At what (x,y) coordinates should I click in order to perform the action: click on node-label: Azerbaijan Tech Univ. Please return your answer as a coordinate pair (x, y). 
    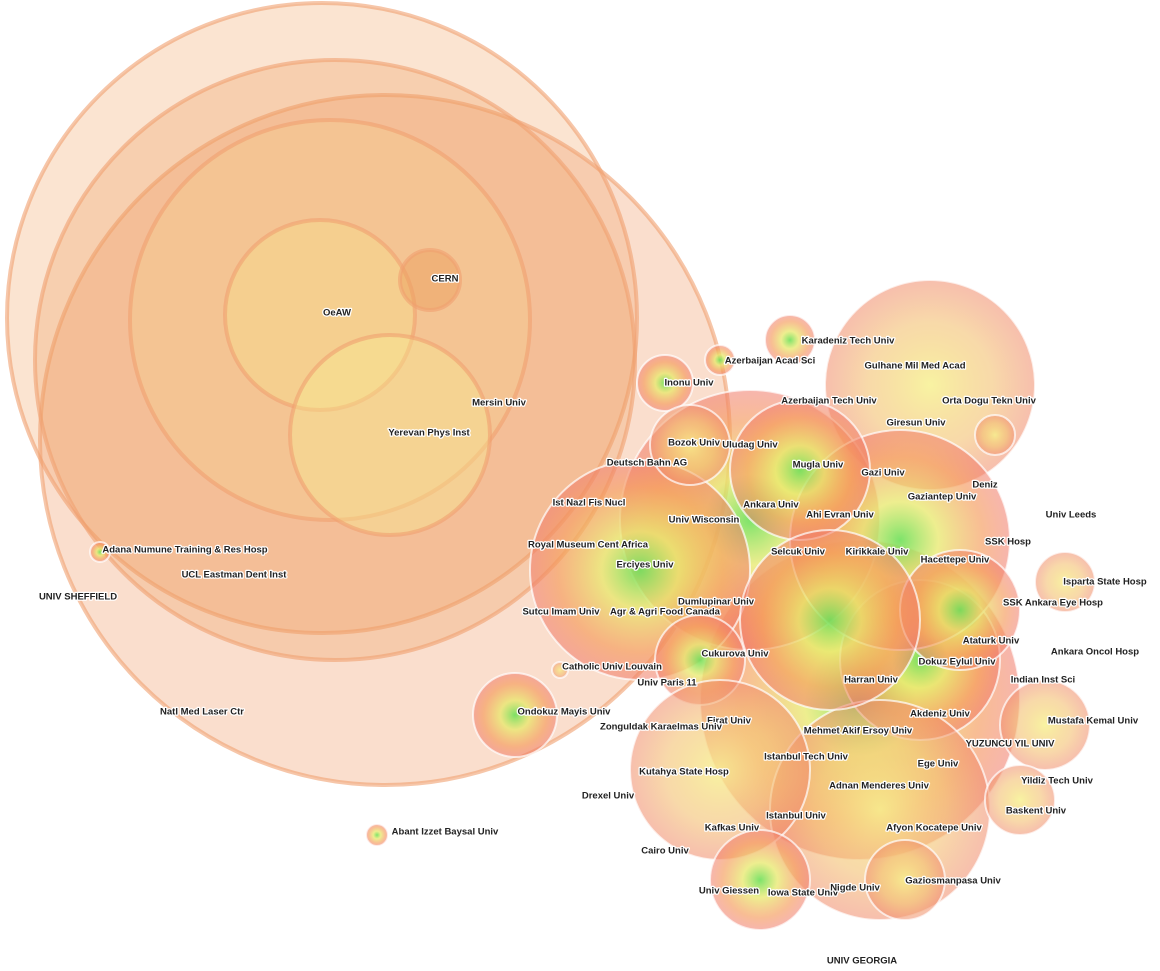
    Looking at the image, I should click on (829, 401).